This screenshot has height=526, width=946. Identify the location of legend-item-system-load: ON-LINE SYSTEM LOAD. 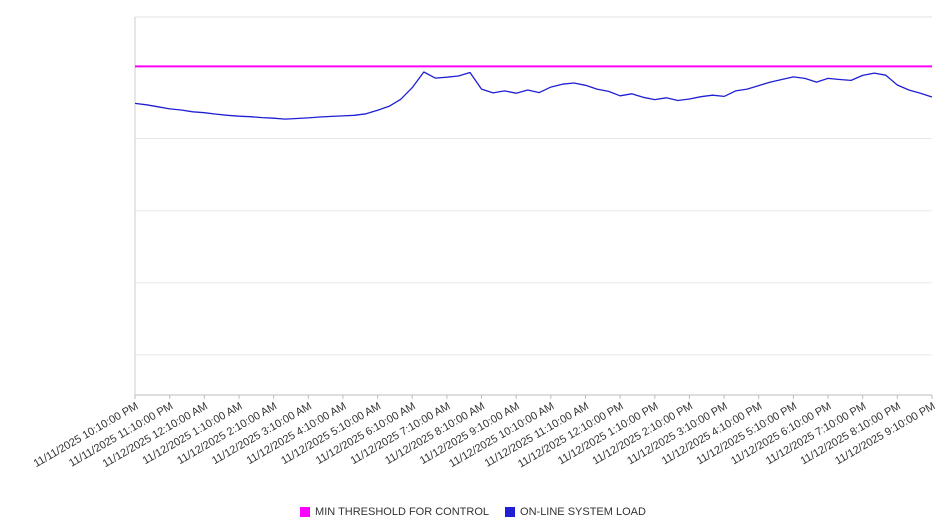
(575, 512).